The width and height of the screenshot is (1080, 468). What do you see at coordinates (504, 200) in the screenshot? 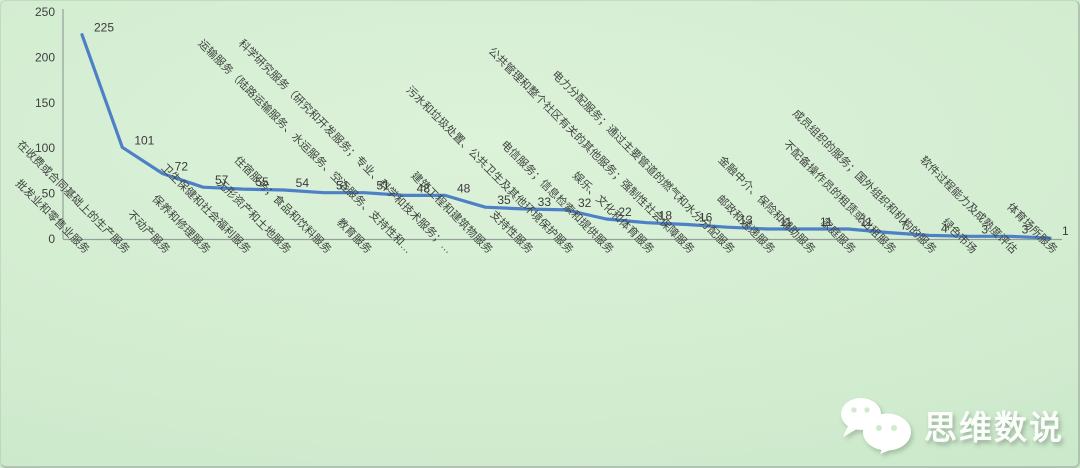
I see `data-point-label: 35` at bounding box center [504, 200].